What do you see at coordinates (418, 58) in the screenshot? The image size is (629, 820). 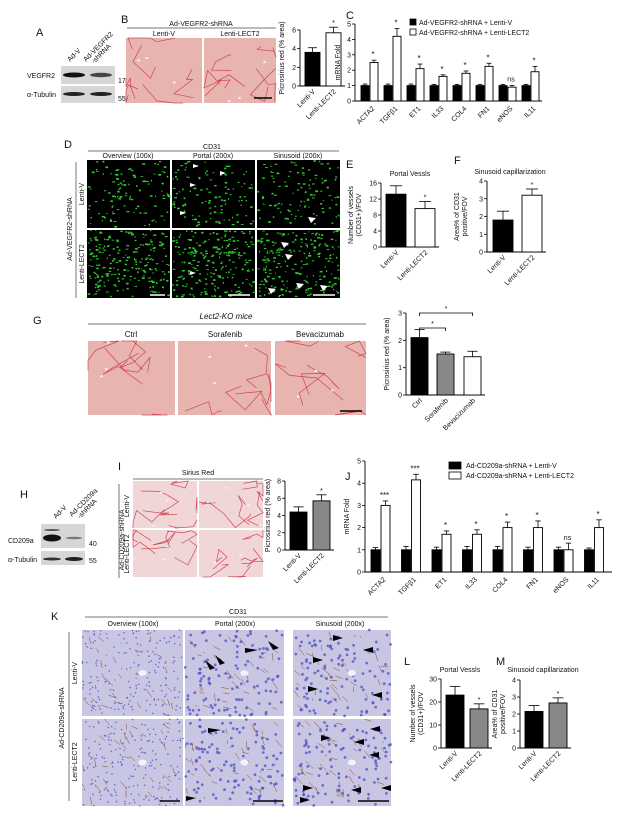 I see `significance-label: *` at bounding box center [418, 58].